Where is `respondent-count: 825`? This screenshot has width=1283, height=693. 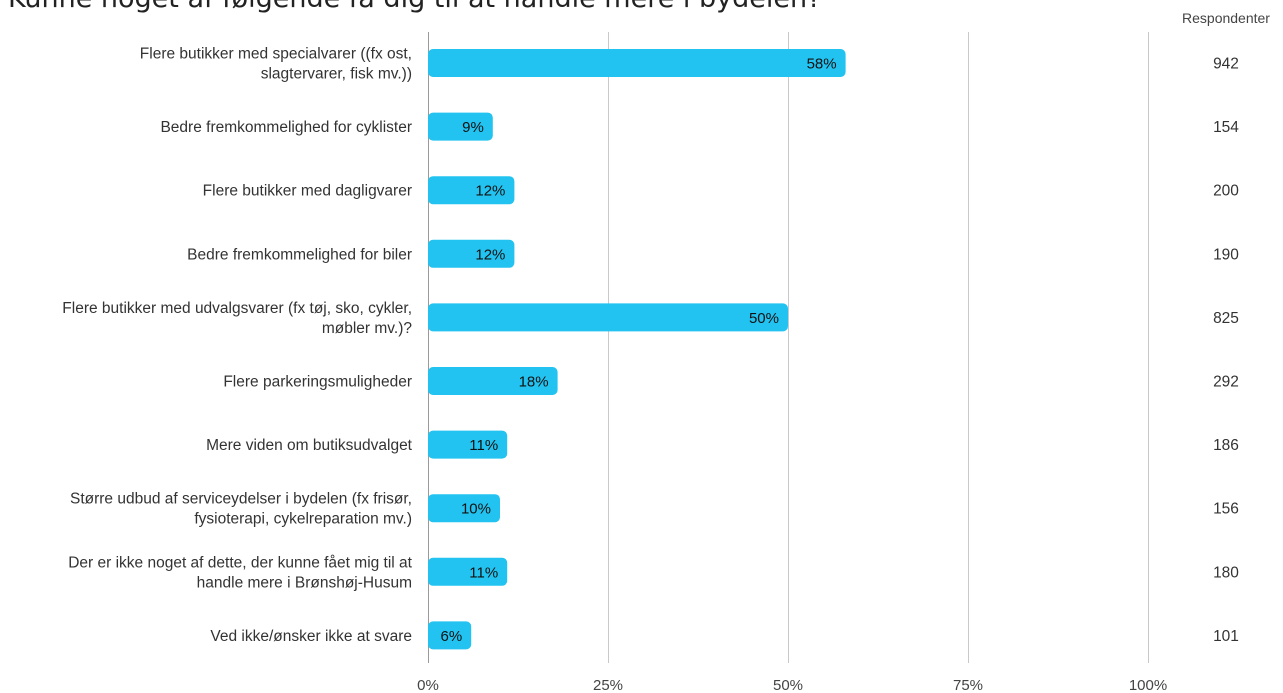 respondent-count: 825 is located at coordinates (1226, 318).